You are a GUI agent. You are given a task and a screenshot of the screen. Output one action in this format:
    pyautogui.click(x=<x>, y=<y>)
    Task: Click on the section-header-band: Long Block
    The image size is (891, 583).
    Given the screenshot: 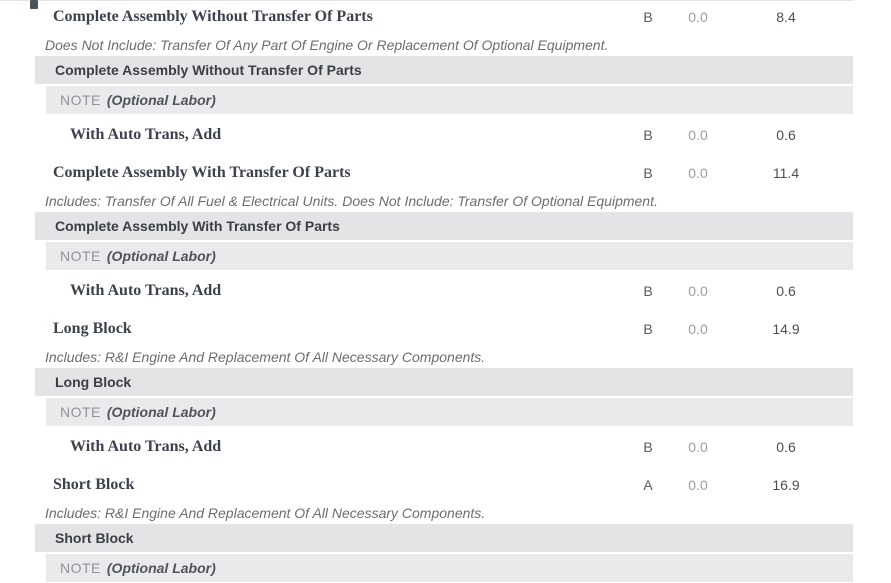 What is the action you would take?
    pyautogui.click(x=444, y=382)
    